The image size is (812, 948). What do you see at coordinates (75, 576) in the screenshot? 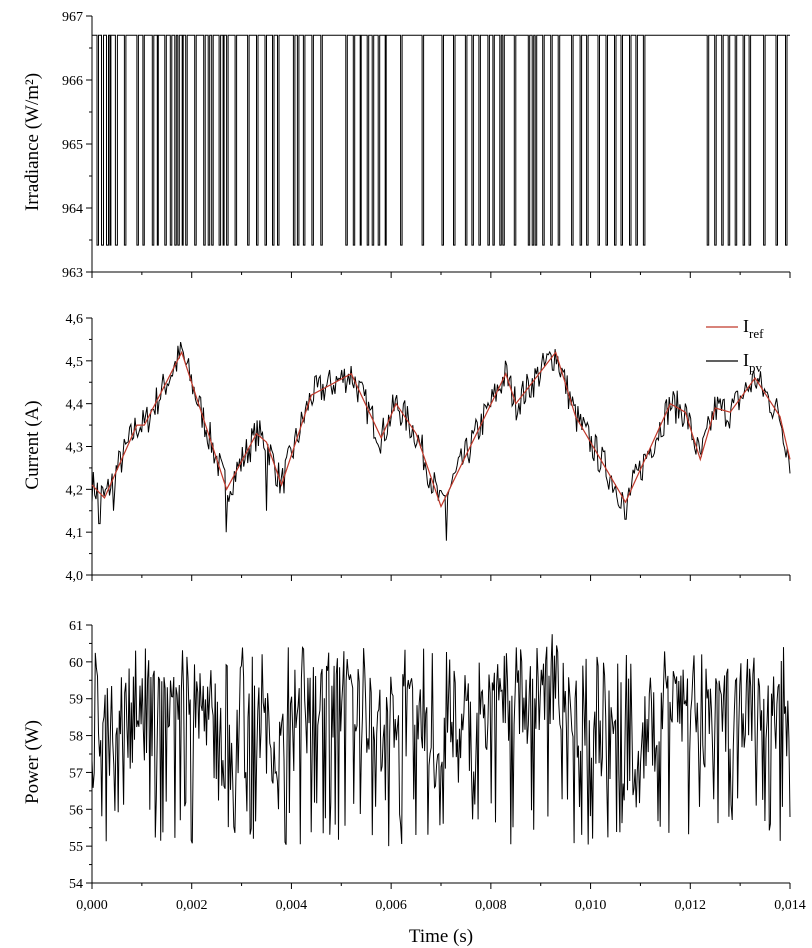
I see `current-y-tick-label: 4,0` at bounding box center [75, 576].